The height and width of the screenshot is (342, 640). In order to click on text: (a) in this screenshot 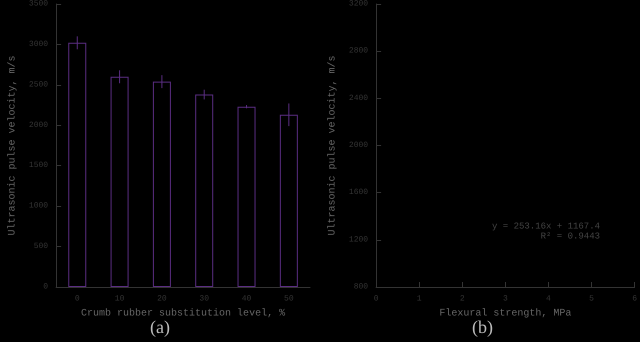, I will do `click(160, 327)`.